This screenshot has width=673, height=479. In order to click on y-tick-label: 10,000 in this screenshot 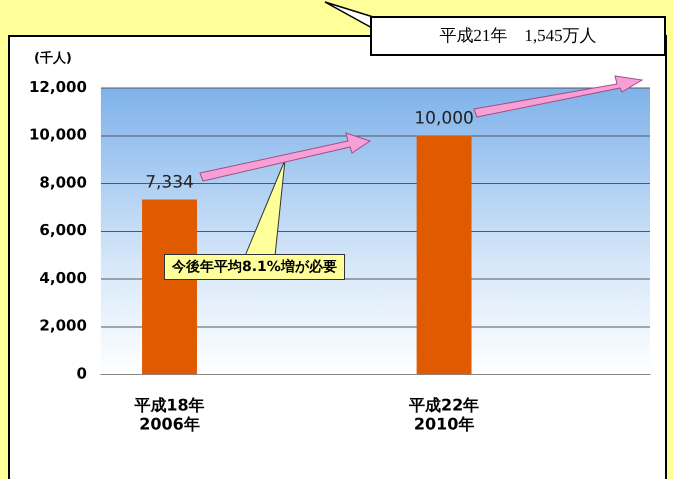, I will do `click(57, 135)`.